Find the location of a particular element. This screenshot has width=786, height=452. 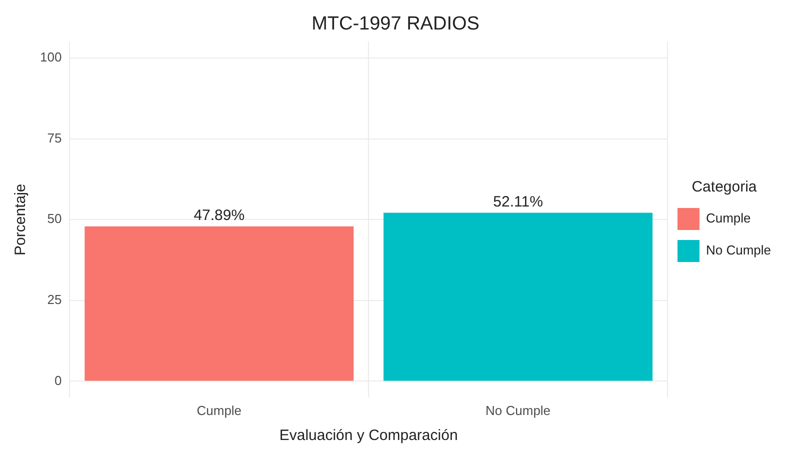

chart-title: MTC-1997 RADIOS is located at coordinates (396, 24).